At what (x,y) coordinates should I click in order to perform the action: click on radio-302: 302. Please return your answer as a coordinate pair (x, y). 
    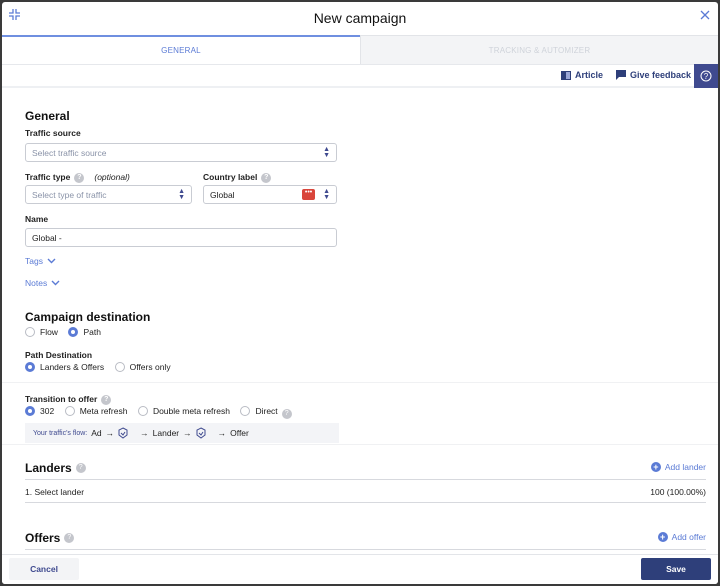
    Looking at the image, I should click on (39, 411).